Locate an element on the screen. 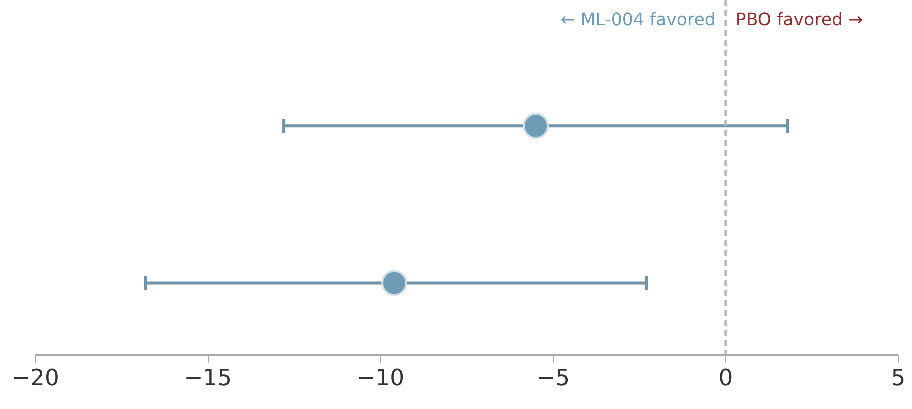 The image size is (912, 409). x-tick-label: −5 is located at coordinates (553, 379).